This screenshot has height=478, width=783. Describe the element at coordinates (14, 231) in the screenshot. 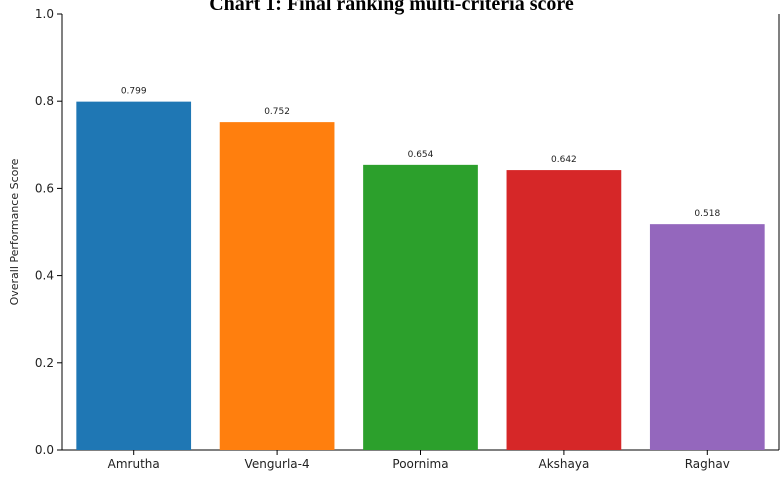

I see `y-axis-label: Overall Performance Score` at that location.